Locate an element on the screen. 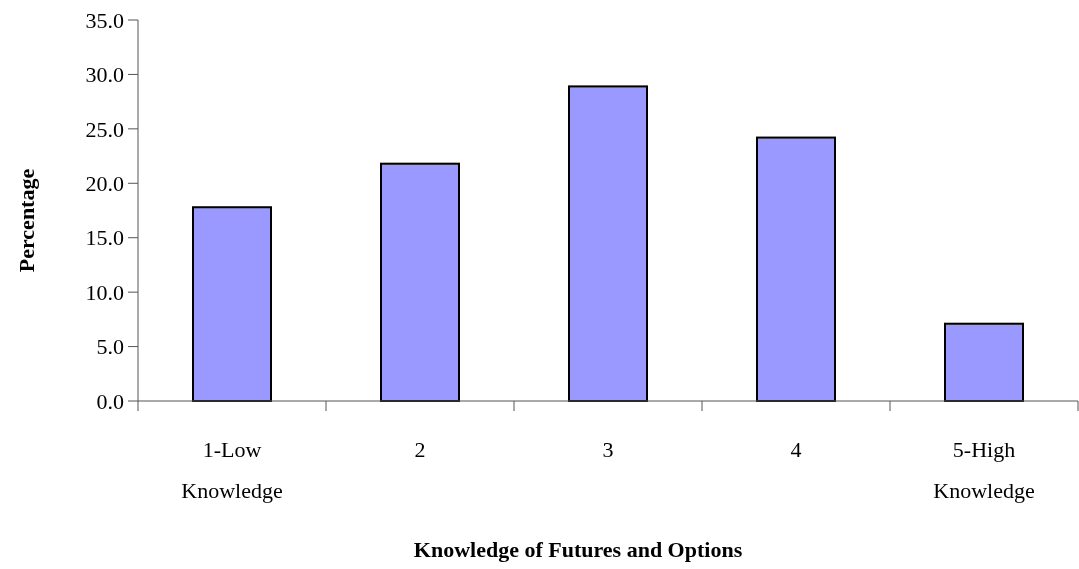 The image size is (1079, 569). y-tick-label: 10.0 is located at coordinates (104, 292).